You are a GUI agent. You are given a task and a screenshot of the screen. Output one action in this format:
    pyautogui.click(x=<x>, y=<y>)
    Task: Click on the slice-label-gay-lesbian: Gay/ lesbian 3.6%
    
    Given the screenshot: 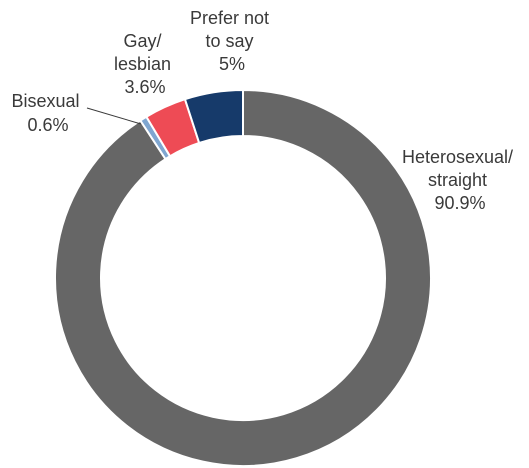 What is the action you would take?
    pyautogui.click(x=145, y=64)
    